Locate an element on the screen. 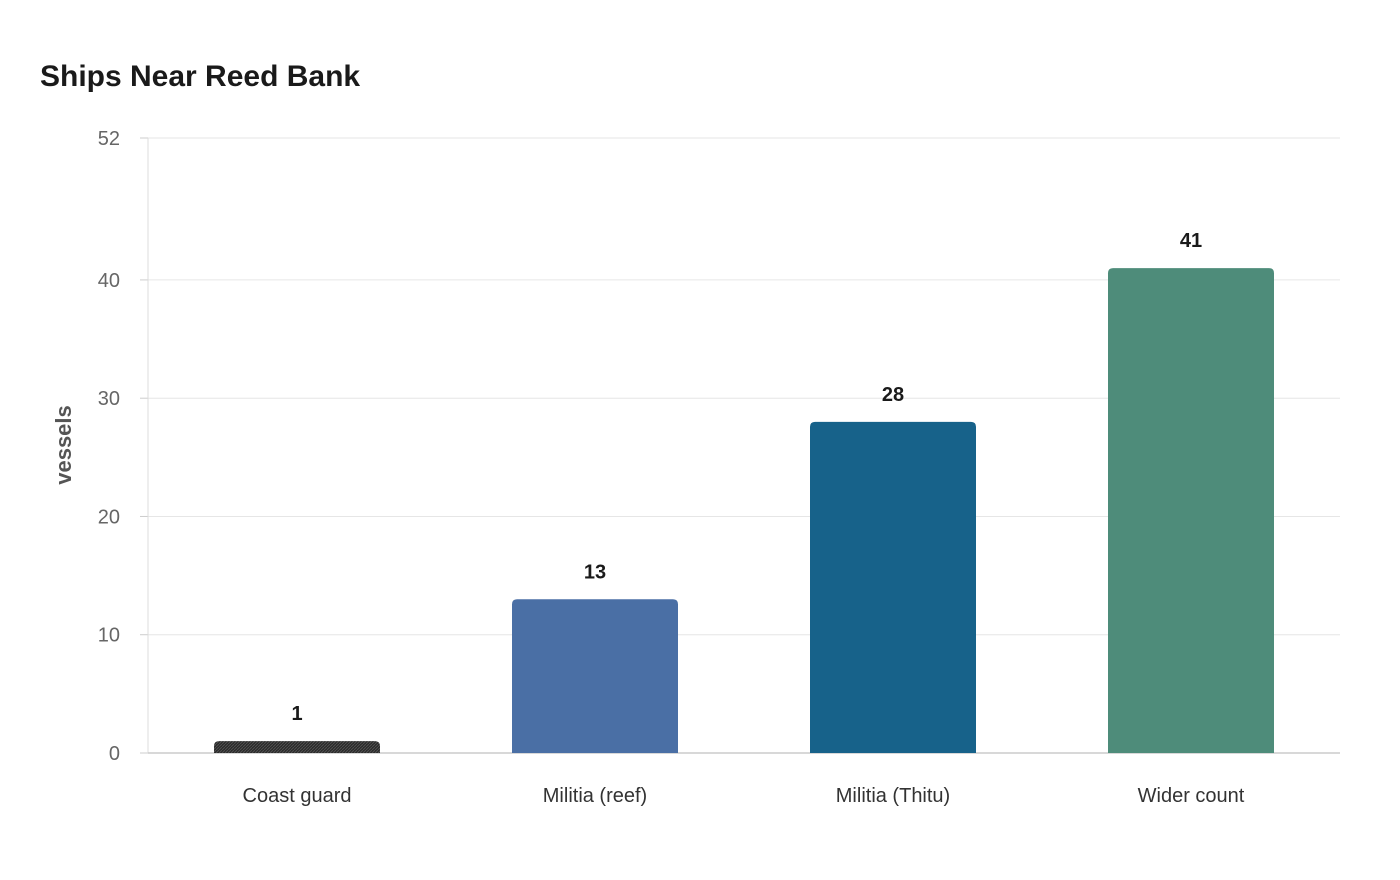  bar-militia-thitu is located at coordinates (893, 587).